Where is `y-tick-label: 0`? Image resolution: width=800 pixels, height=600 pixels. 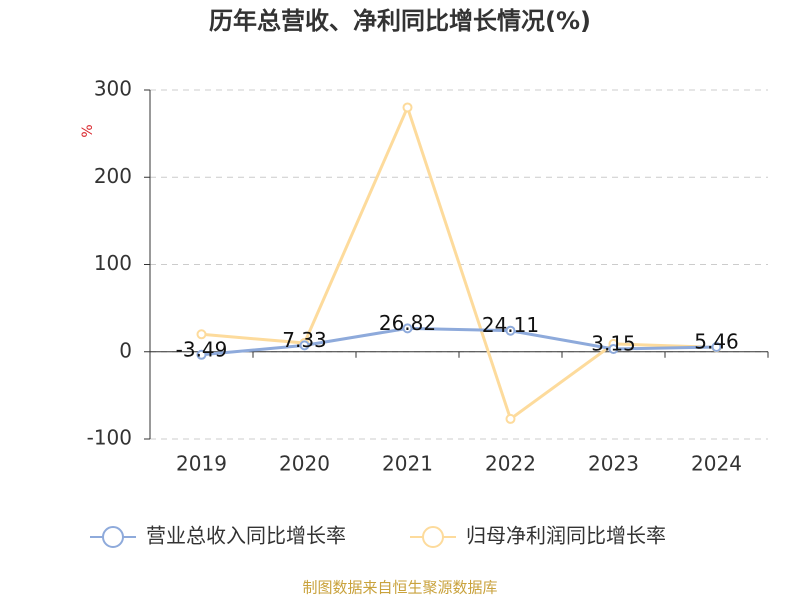 y-tick-label: 0 is located at coordinates (125, 350).